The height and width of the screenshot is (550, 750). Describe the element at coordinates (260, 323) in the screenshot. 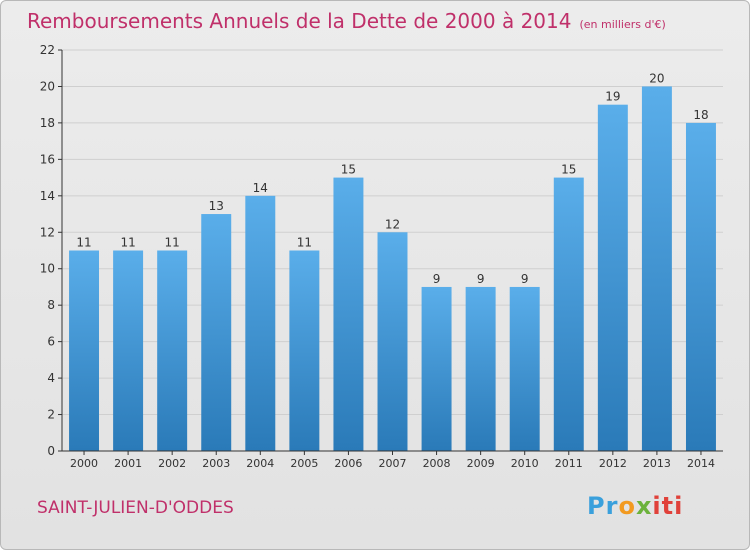

I see `bar-2004` at that location.